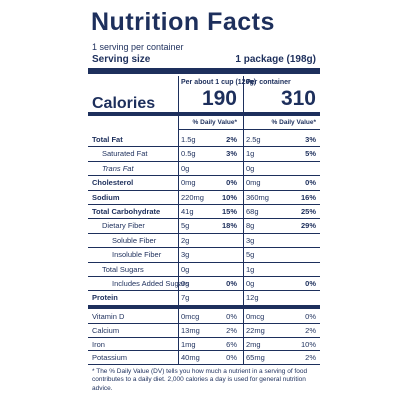 The image size is (400, 400). I want to click on daily-value: 25%, so click(308, 211).